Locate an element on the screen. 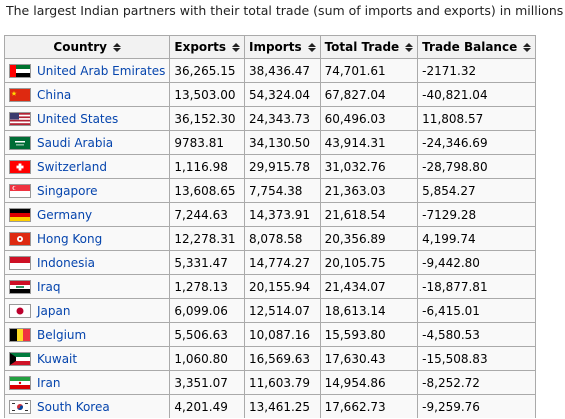  country-cell: Indonesia is located at coordinates (87, 262).